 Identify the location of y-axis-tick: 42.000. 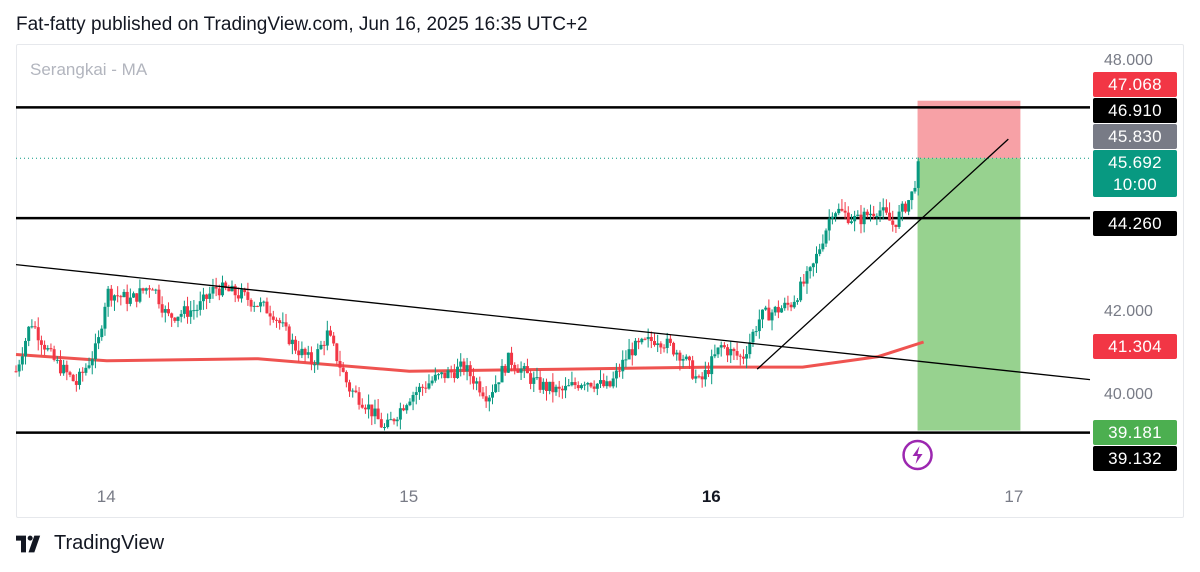
(1128, 311).